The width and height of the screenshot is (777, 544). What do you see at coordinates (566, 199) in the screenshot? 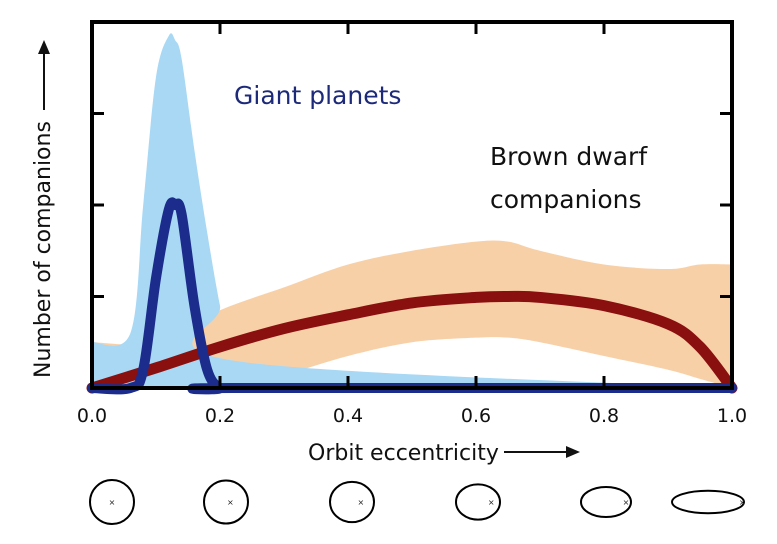
I see `brown-dwarf-label-line2: companions` at bounding box center [566, 199].